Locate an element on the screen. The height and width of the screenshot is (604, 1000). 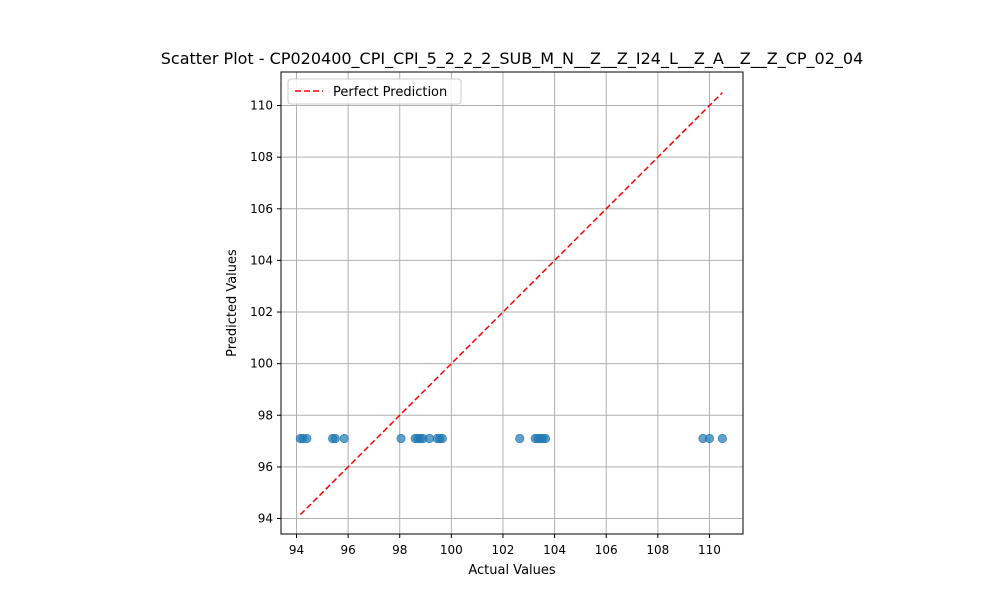
y-tick-label: 104 is located at coordinates (261, 260).